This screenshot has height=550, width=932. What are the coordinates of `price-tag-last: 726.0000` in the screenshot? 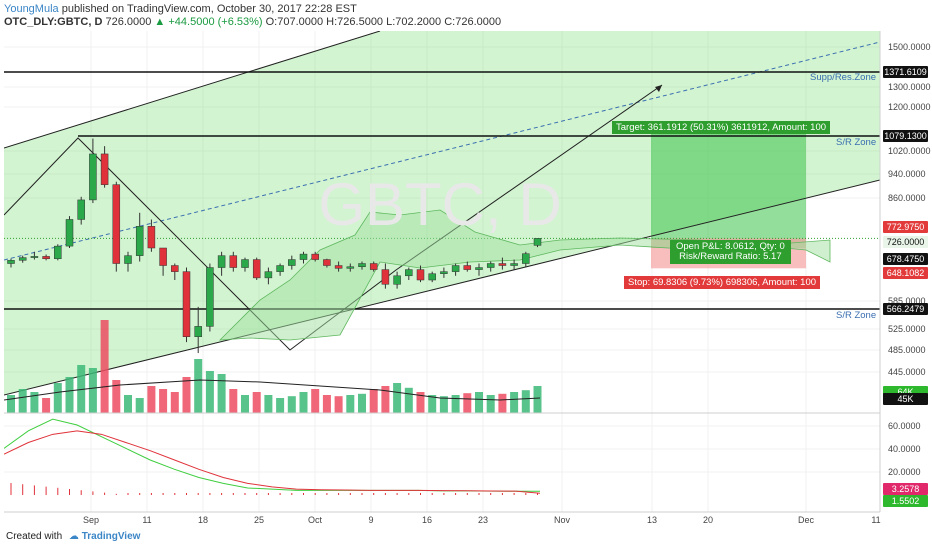 It's located at (905, 242).